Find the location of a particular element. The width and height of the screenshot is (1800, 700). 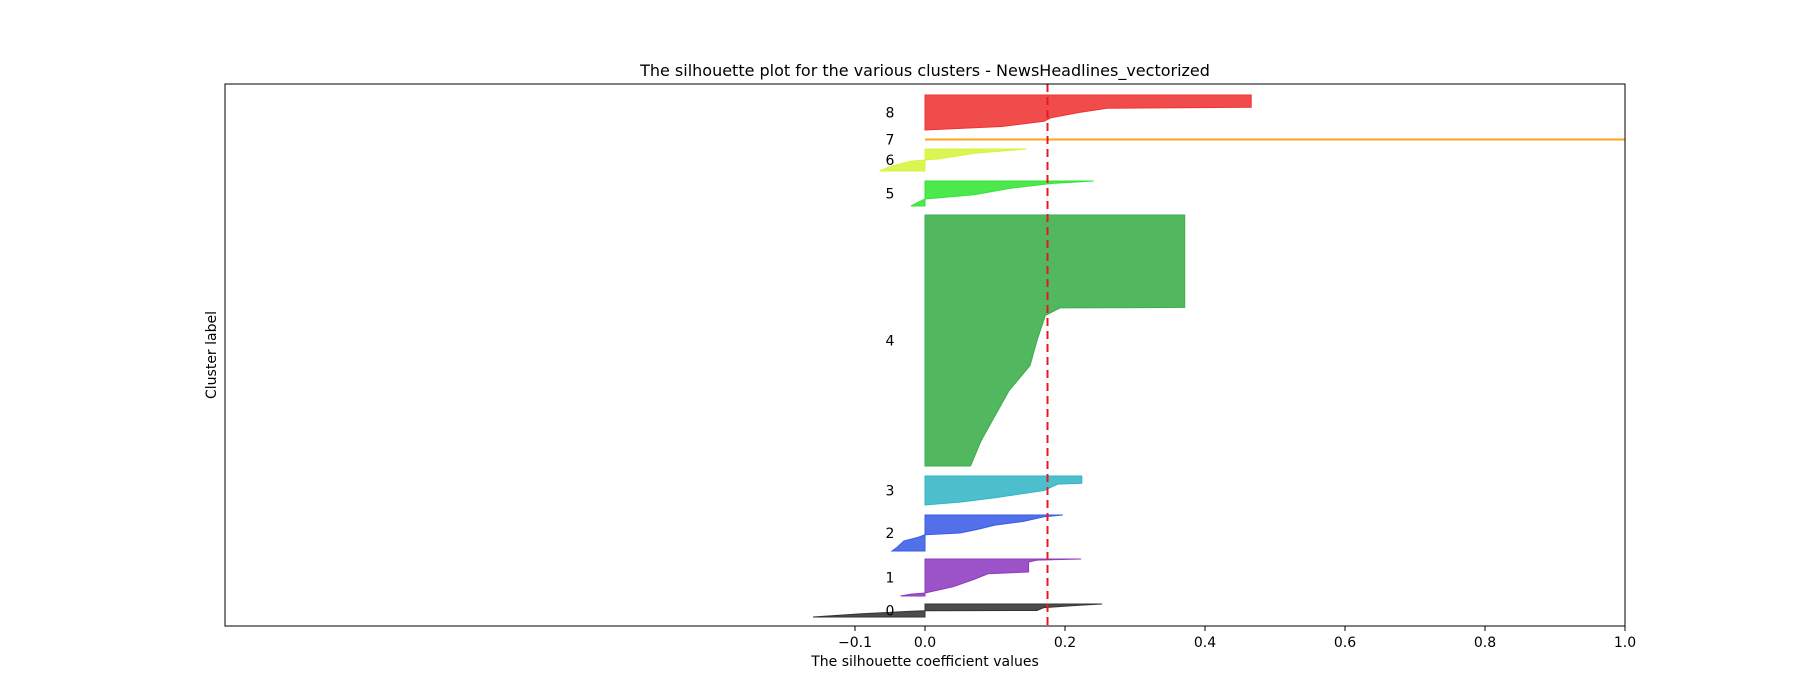

x-tick-label: 0.8 is located at coordinates (1485, 643).